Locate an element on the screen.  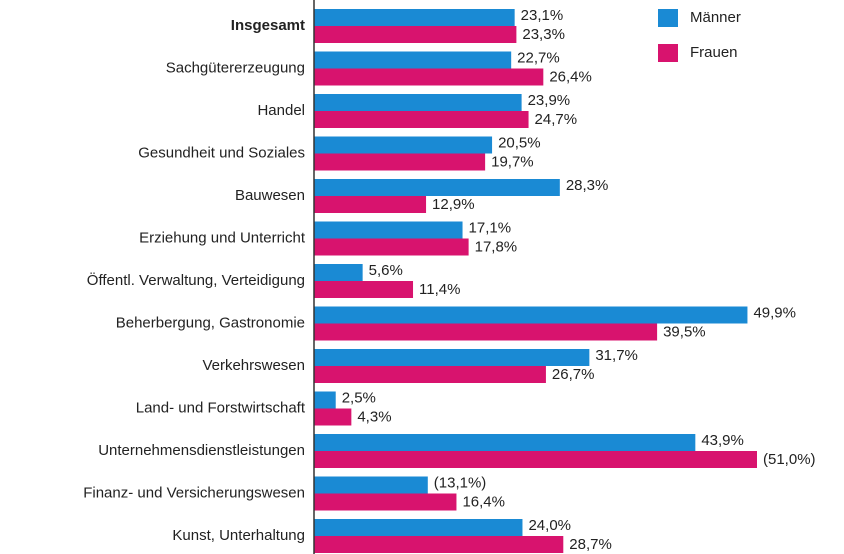
value-label: (13,1%) is located at coordinates (460, 482).